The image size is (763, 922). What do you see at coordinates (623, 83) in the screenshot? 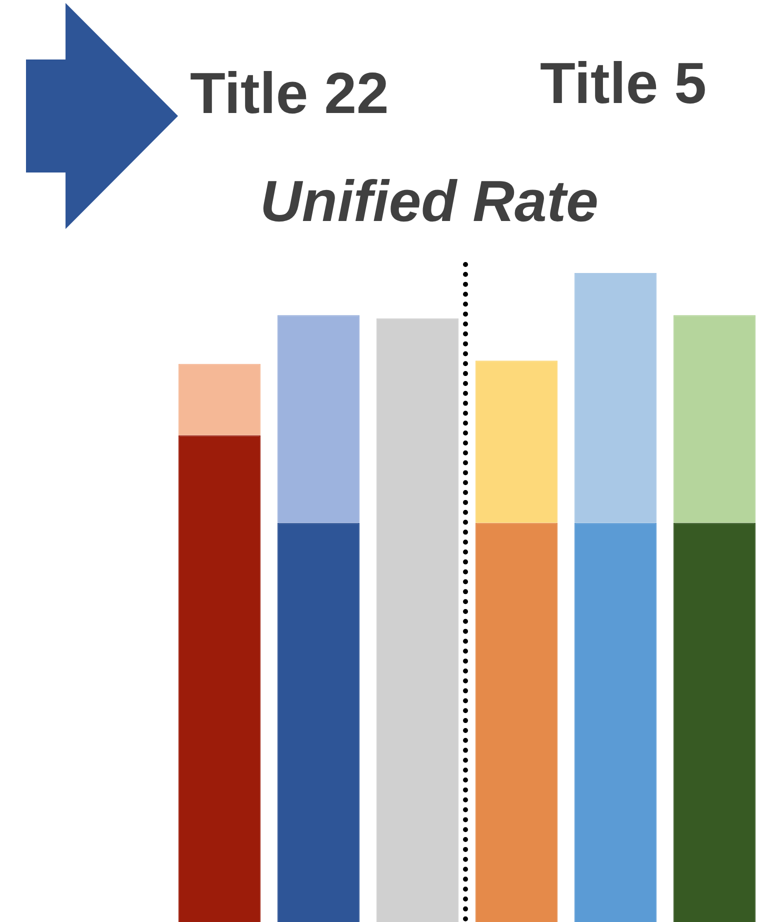
I see `text: Title 5` at bounding box center [623, 83].